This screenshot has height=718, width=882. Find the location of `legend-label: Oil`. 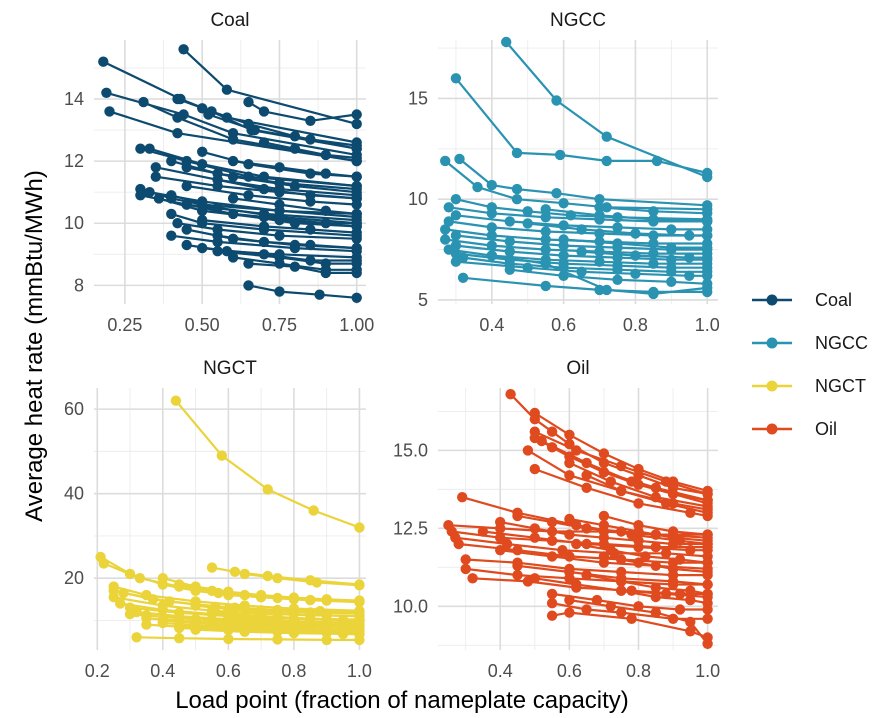

legend-label: Oil is located at coordinates (826, 429).